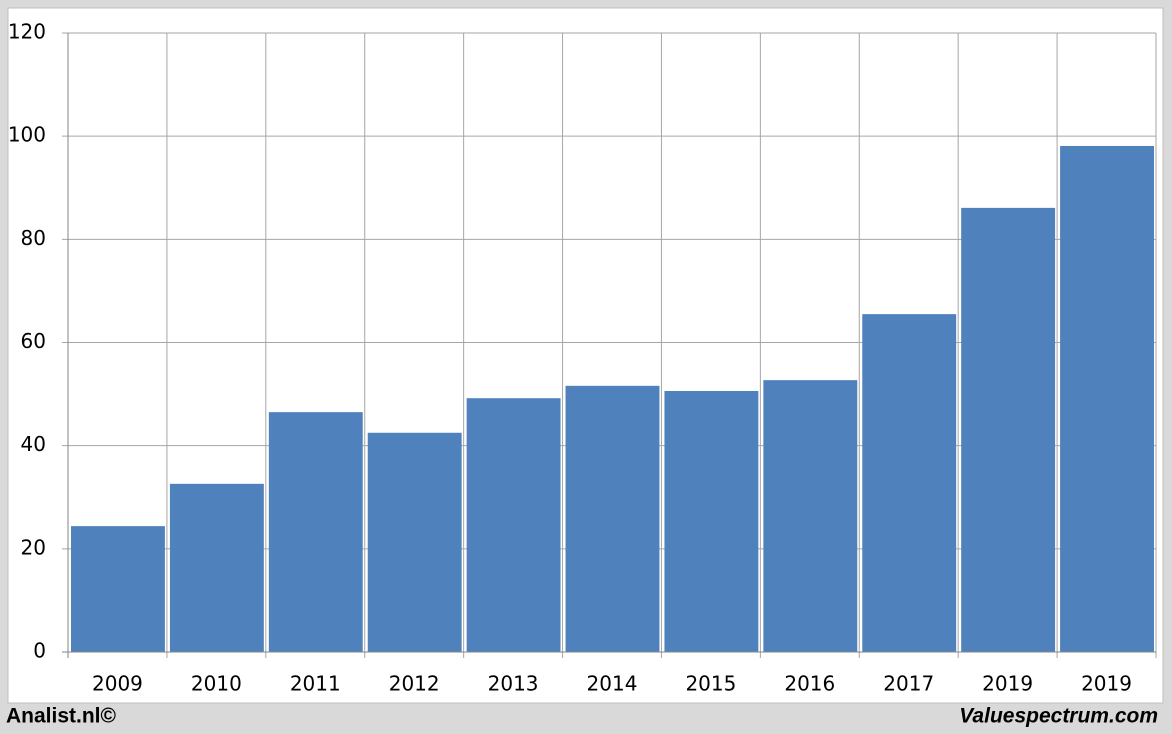  What do you see at coordinates (710, 684) in the screenshot?
I see `x-tick-label: 2015` at bounding box center [710, 684].